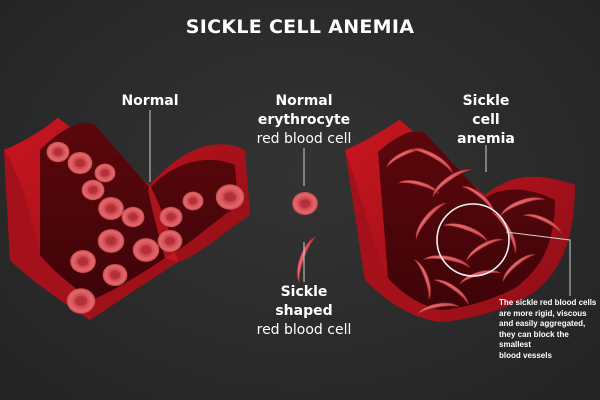  I want to click on label-sickle-anemia-line2: cell, so click(486, 120).